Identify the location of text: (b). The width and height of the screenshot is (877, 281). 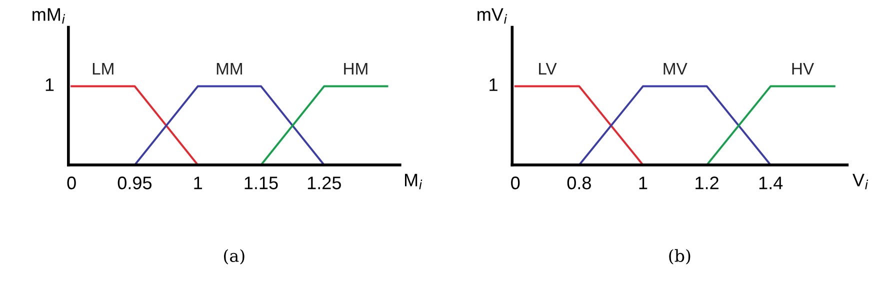
(679, 256).